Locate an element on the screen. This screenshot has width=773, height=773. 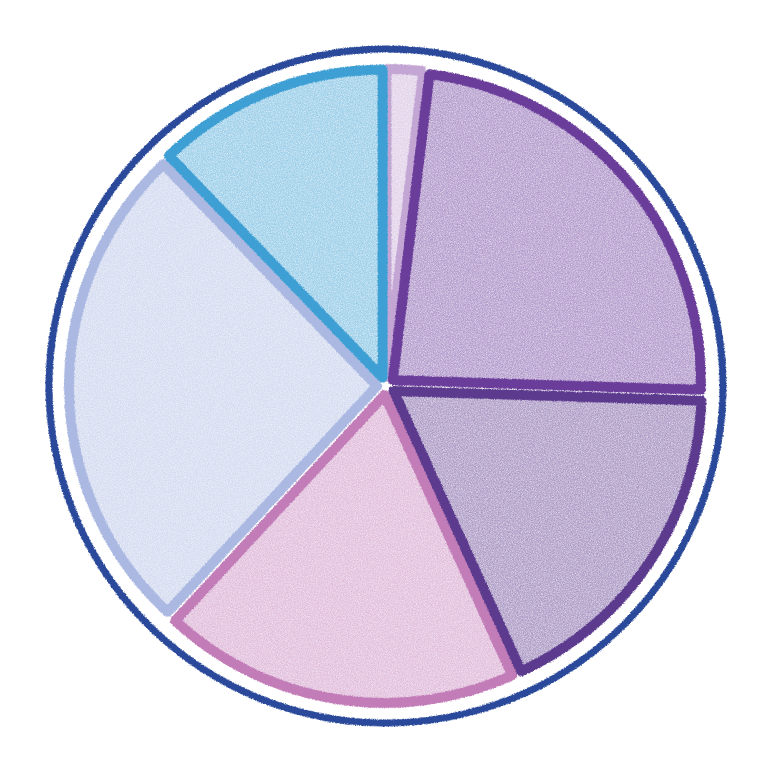
pie-slice-outline is located at coordinates (275, 223).